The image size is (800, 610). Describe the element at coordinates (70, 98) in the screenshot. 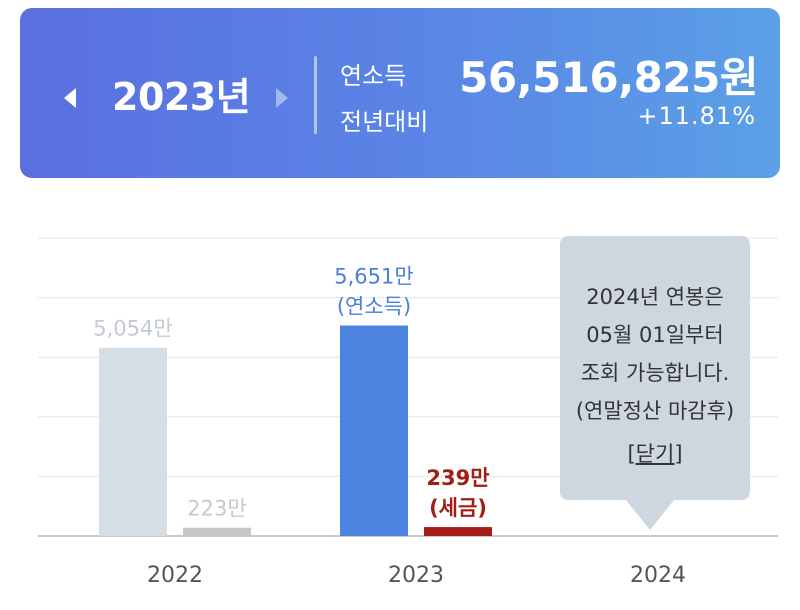

I see `prev-year-arrow-icon` at that location.